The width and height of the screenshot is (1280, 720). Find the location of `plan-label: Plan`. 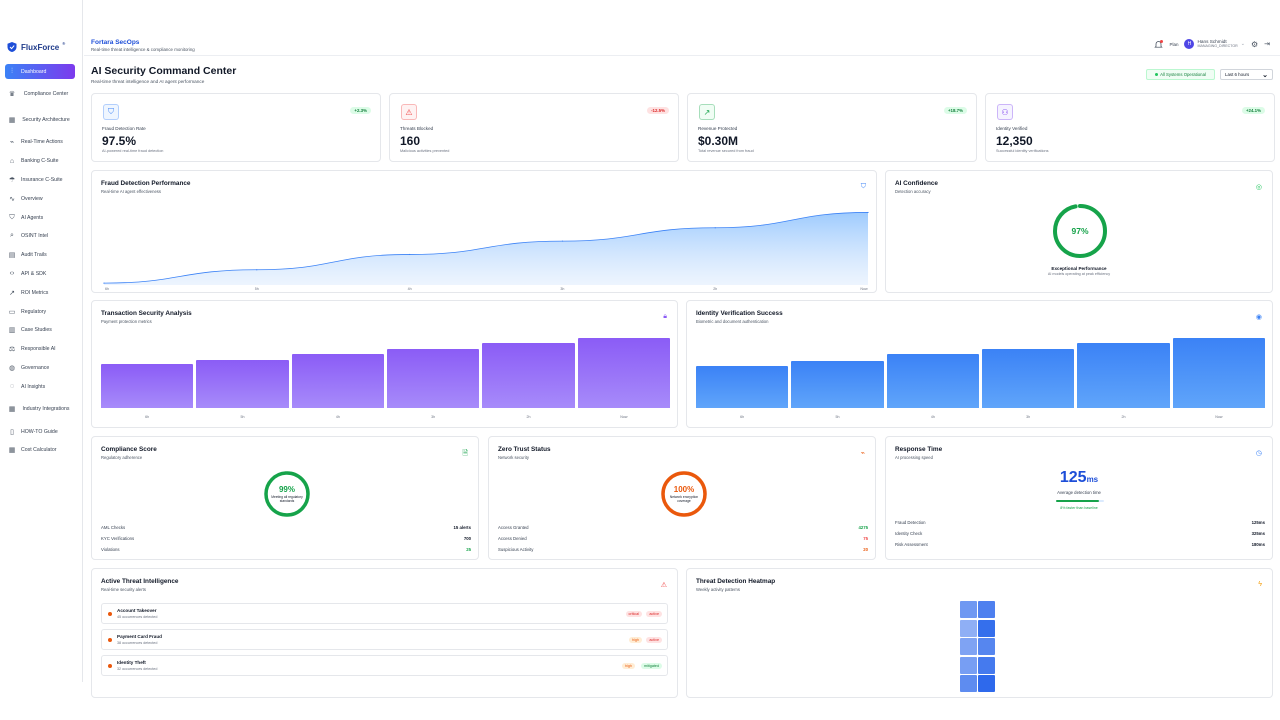

plan-label: Plan is located at coordinates (1174, 44).